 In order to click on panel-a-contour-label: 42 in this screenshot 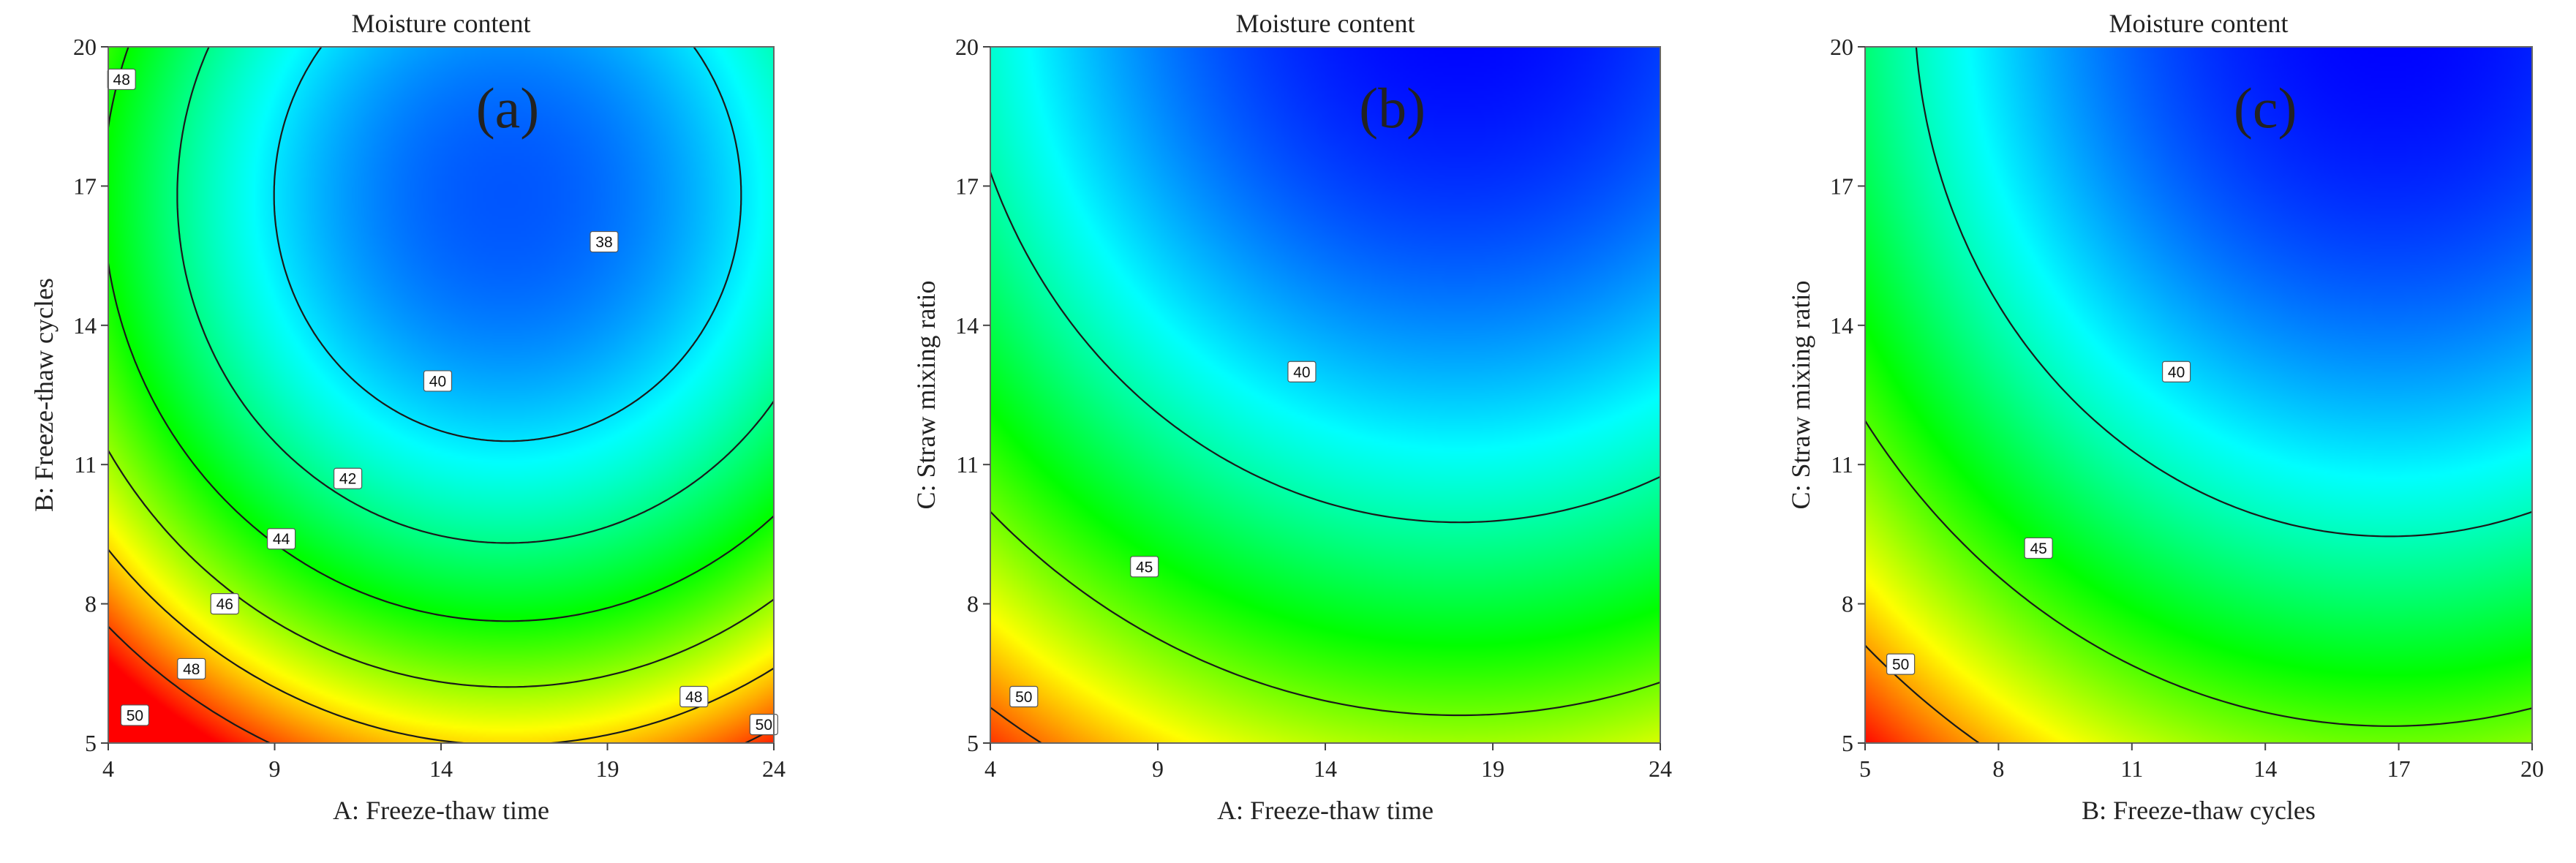, I will do `click(347, 480)`.